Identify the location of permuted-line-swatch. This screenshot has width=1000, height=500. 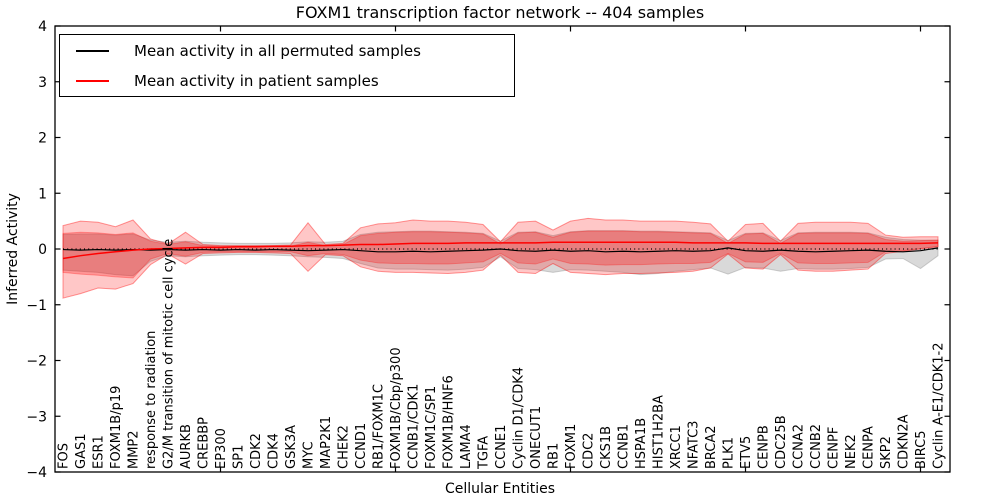
(92, 50).